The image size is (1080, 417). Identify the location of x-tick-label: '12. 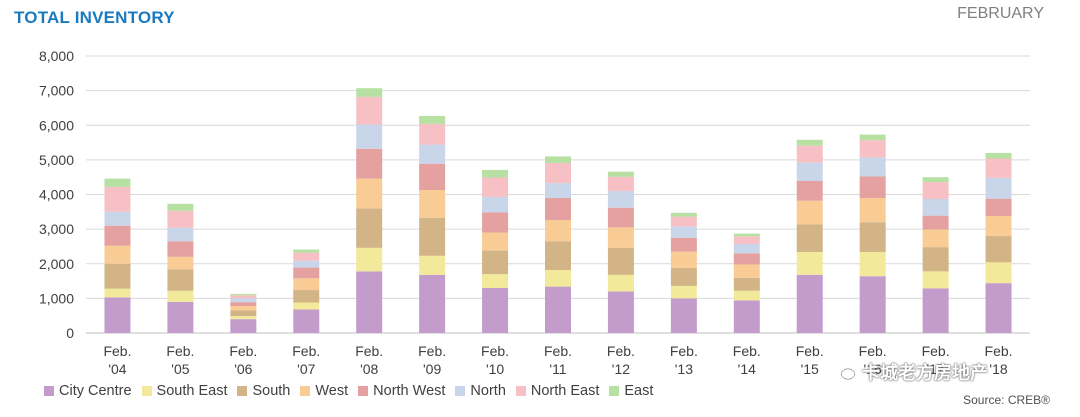
(621, 369).